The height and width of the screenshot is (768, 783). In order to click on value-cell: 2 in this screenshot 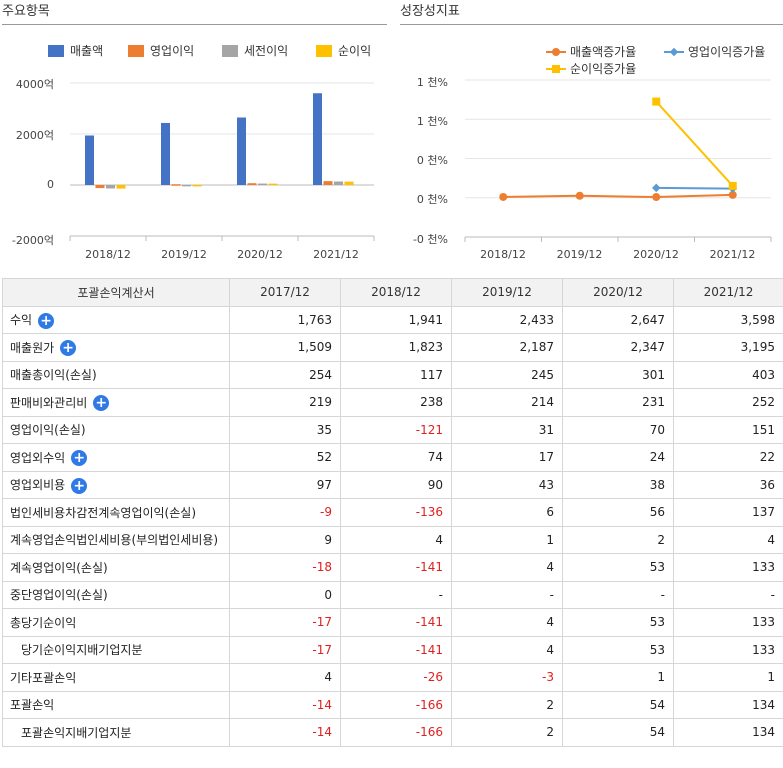, I will do `click(507, 704)`.